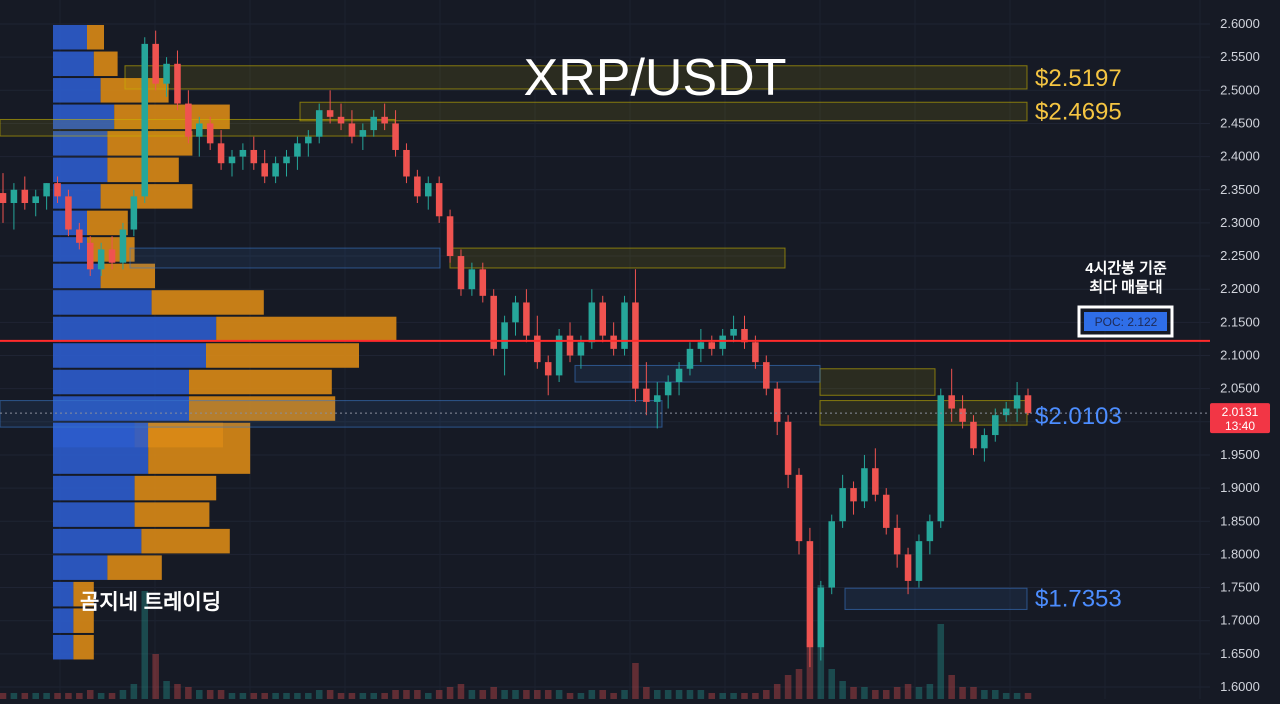 The height and width of the screenshot is (704, 1280). I want to click on last-price-tag: 2.0131 13:40, so click(1240, 418).